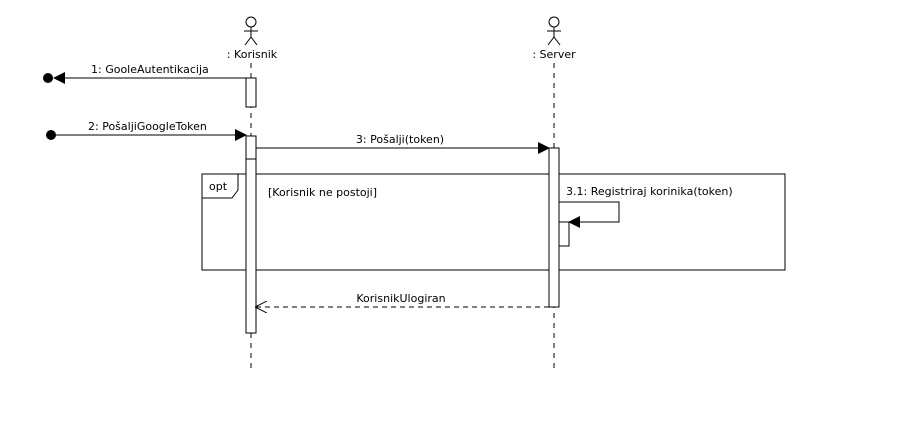 The image size is (900, 422). Describe the element at coordinates (322, 192) in the screenshot. I see `opt-fragment-guard: [Korisnik ne postoji]` at that location.